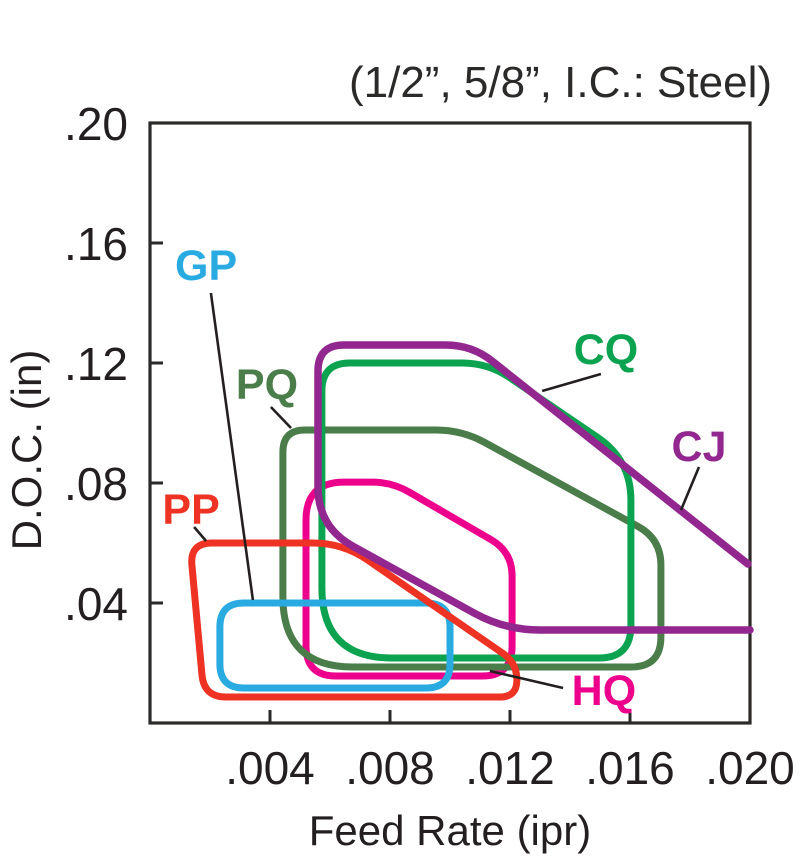 Image resolution: width=800 pixels, height=859 pixels. Describe the element at coordinates (232, 446) in the screenshot. I see `leader-line-gp` at that location.